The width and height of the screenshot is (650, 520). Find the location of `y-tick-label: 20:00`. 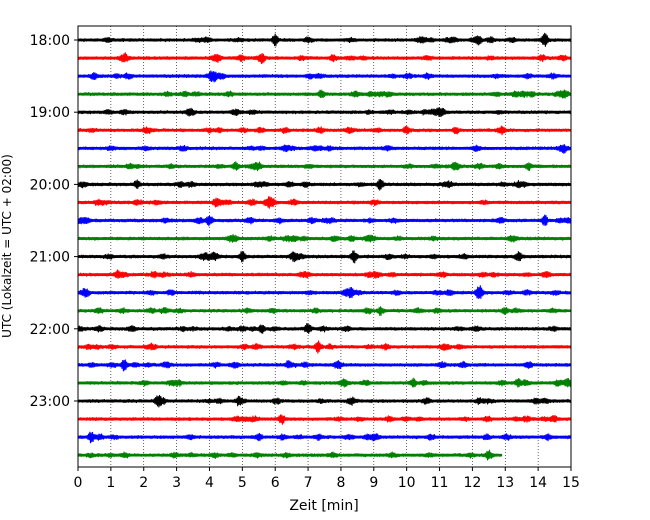

y-tick-label: 20:00 is located at coordinates (50, 185).